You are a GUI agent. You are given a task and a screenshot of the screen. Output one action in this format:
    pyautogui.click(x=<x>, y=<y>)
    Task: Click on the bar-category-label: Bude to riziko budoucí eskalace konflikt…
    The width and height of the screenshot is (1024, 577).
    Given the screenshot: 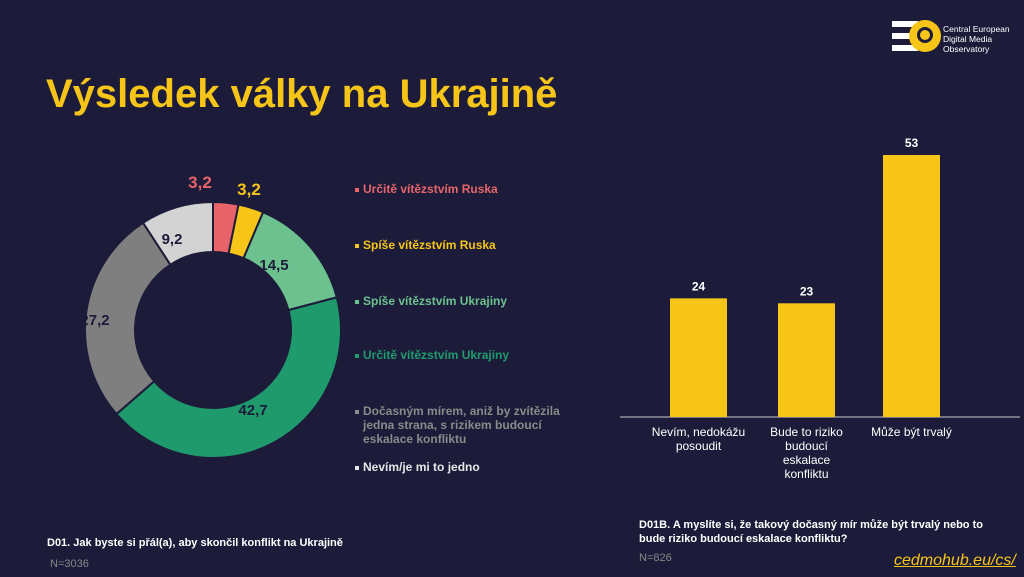 What is the action you would take?
    pyautogui.click(x=806, y=453)
    